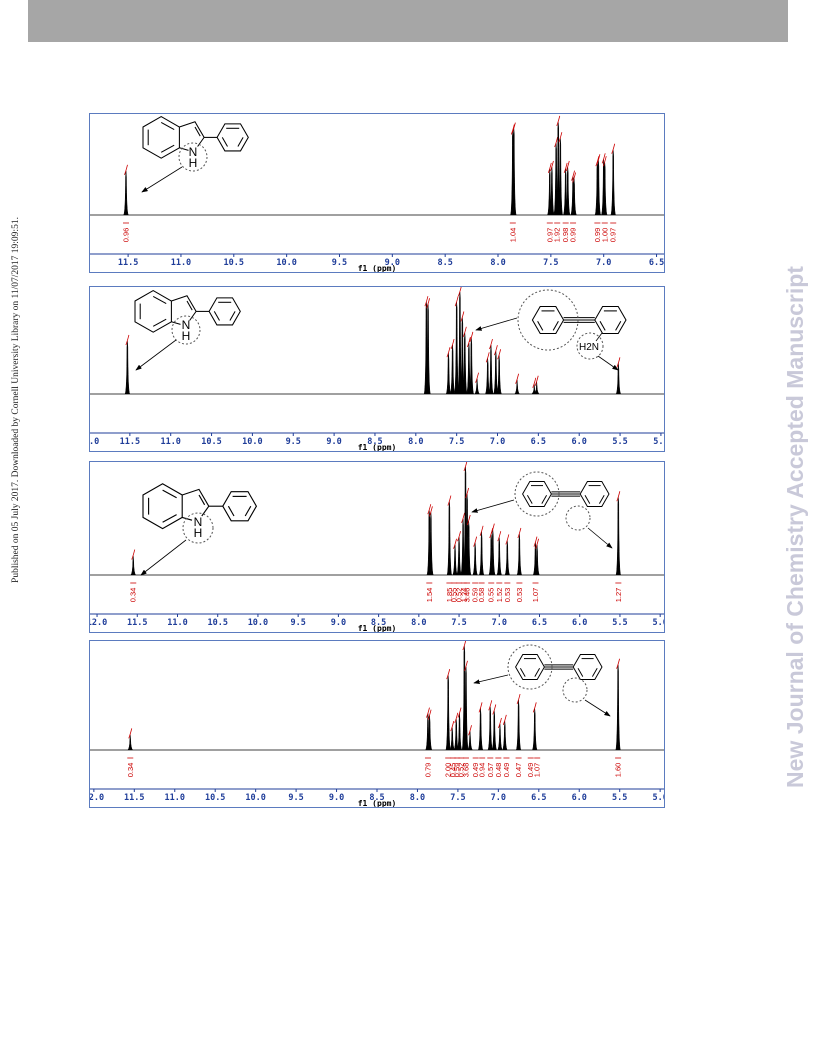  I want to click on x-tick-label: 5.5, so click(619, 442).